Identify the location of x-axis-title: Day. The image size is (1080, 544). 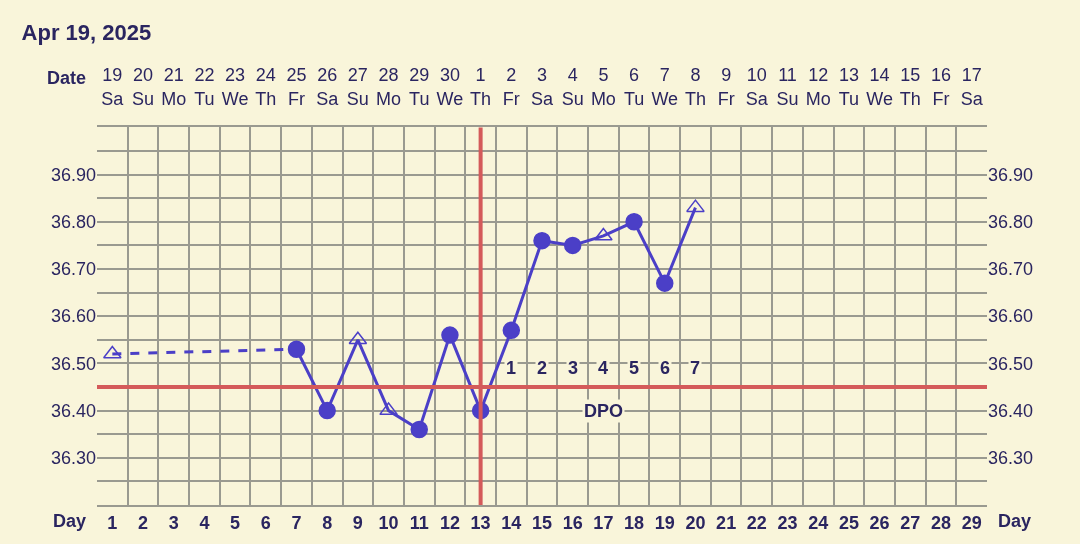
(70, 521).